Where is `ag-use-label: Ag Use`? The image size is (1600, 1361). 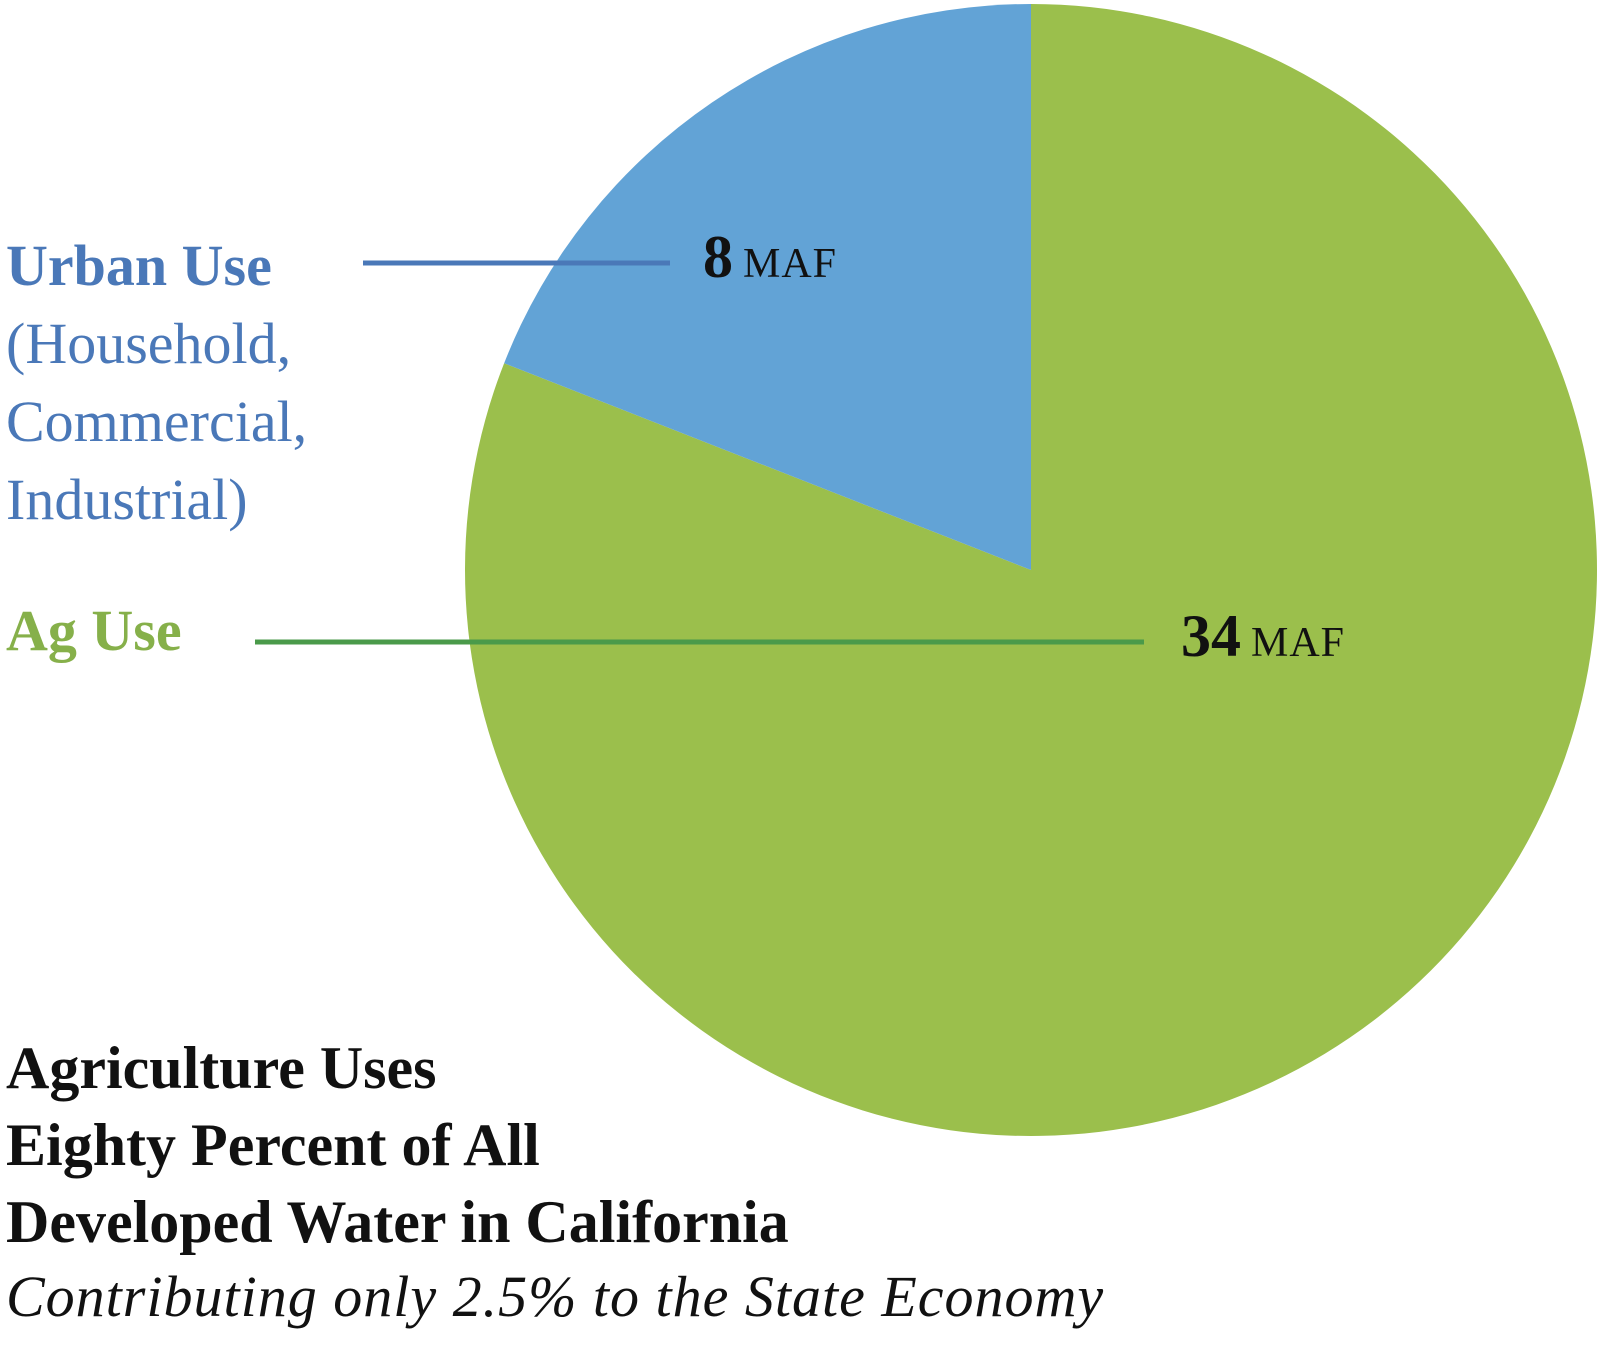 ag-use-label: Ag Use is located at coordinates (94, 630).